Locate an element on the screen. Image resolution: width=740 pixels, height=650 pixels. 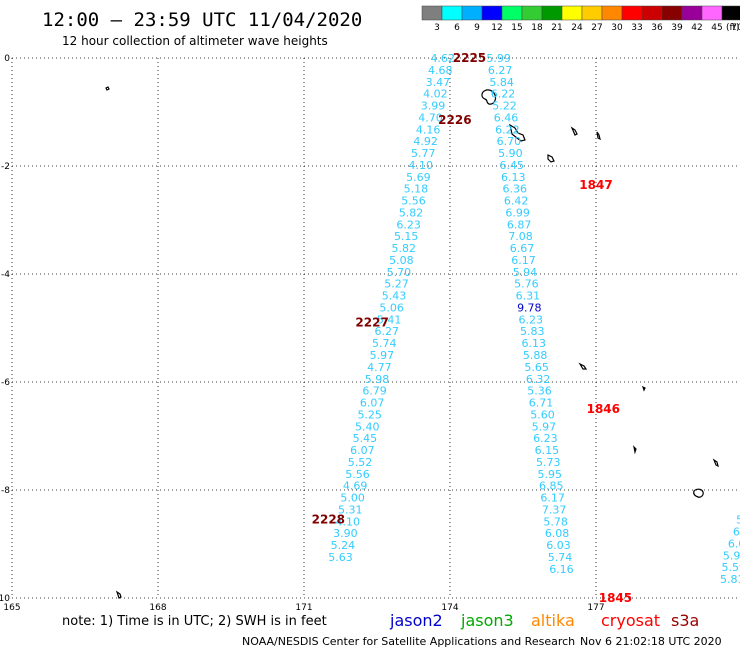
swh-value-label: 6.03 is located at coordinates (558, 545).